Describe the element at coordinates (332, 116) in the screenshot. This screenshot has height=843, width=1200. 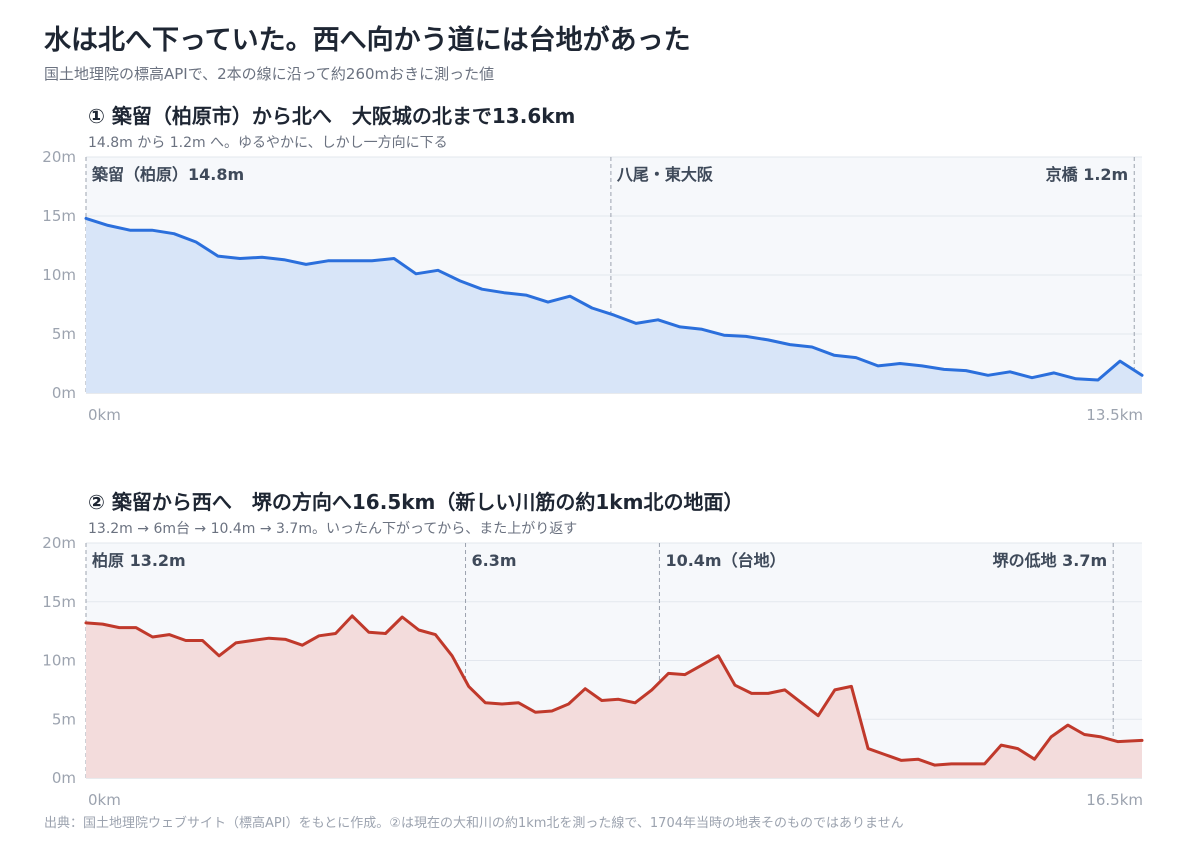
I see `chart1-title: ① 築留（柏原市）から北へ 大阪城の北まで13.6km` at that location.